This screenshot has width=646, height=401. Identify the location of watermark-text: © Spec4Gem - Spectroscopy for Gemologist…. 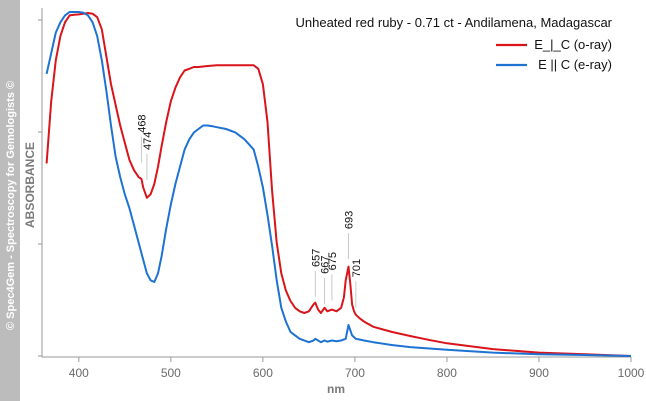
(11, 205).